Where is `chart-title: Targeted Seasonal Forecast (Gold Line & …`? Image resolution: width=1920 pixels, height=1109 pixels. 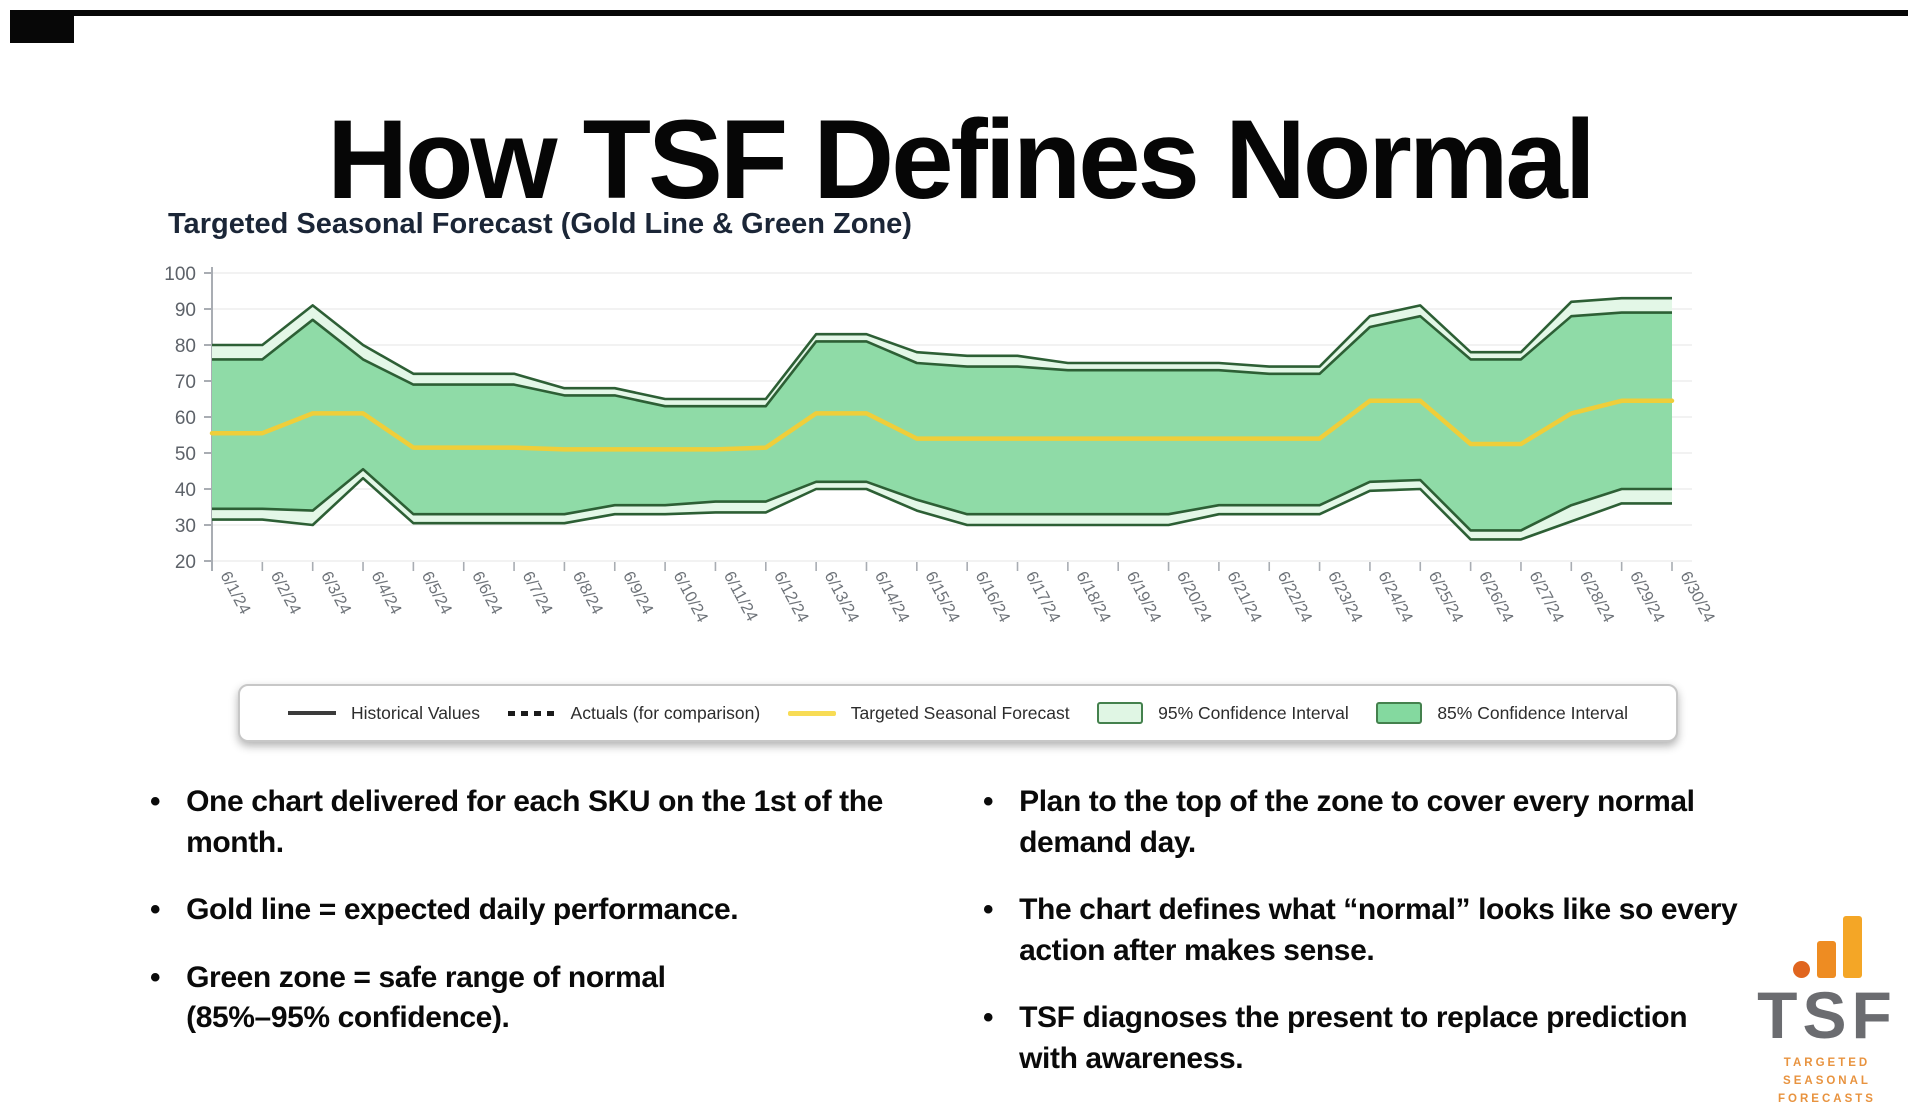
chart-title: Targeted Seasonal Forecast (Gold Line & … is located at coordinates (540, 224).